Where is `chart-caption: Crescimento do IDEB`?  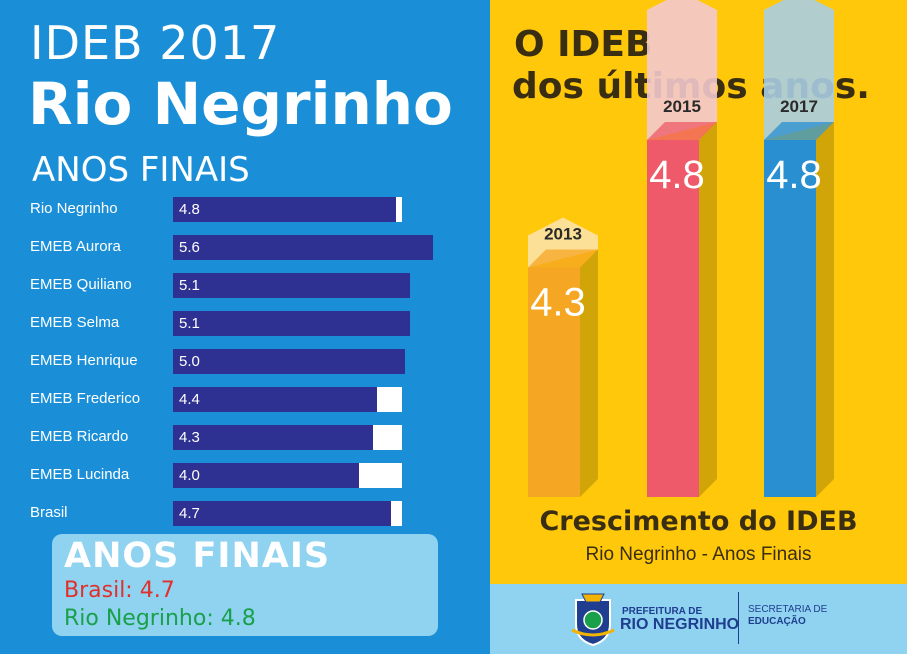 chart-caption: Crescimento do IDEB is located at coordinates (698, 521).